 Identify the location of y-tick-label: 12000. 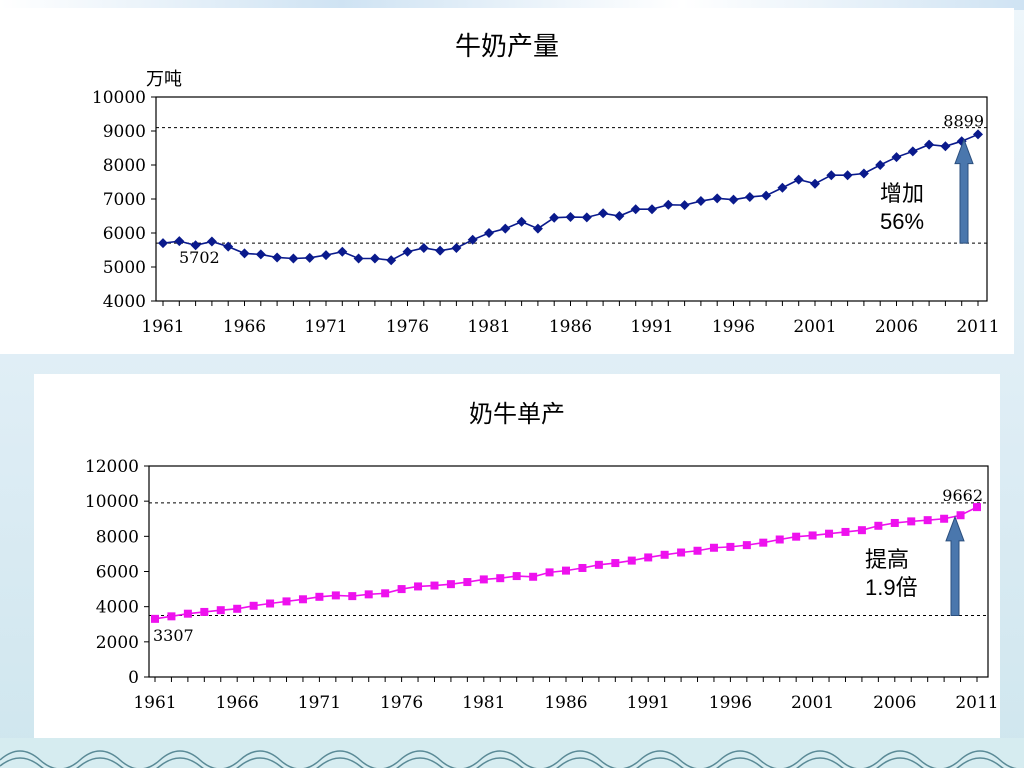
(112, 467).